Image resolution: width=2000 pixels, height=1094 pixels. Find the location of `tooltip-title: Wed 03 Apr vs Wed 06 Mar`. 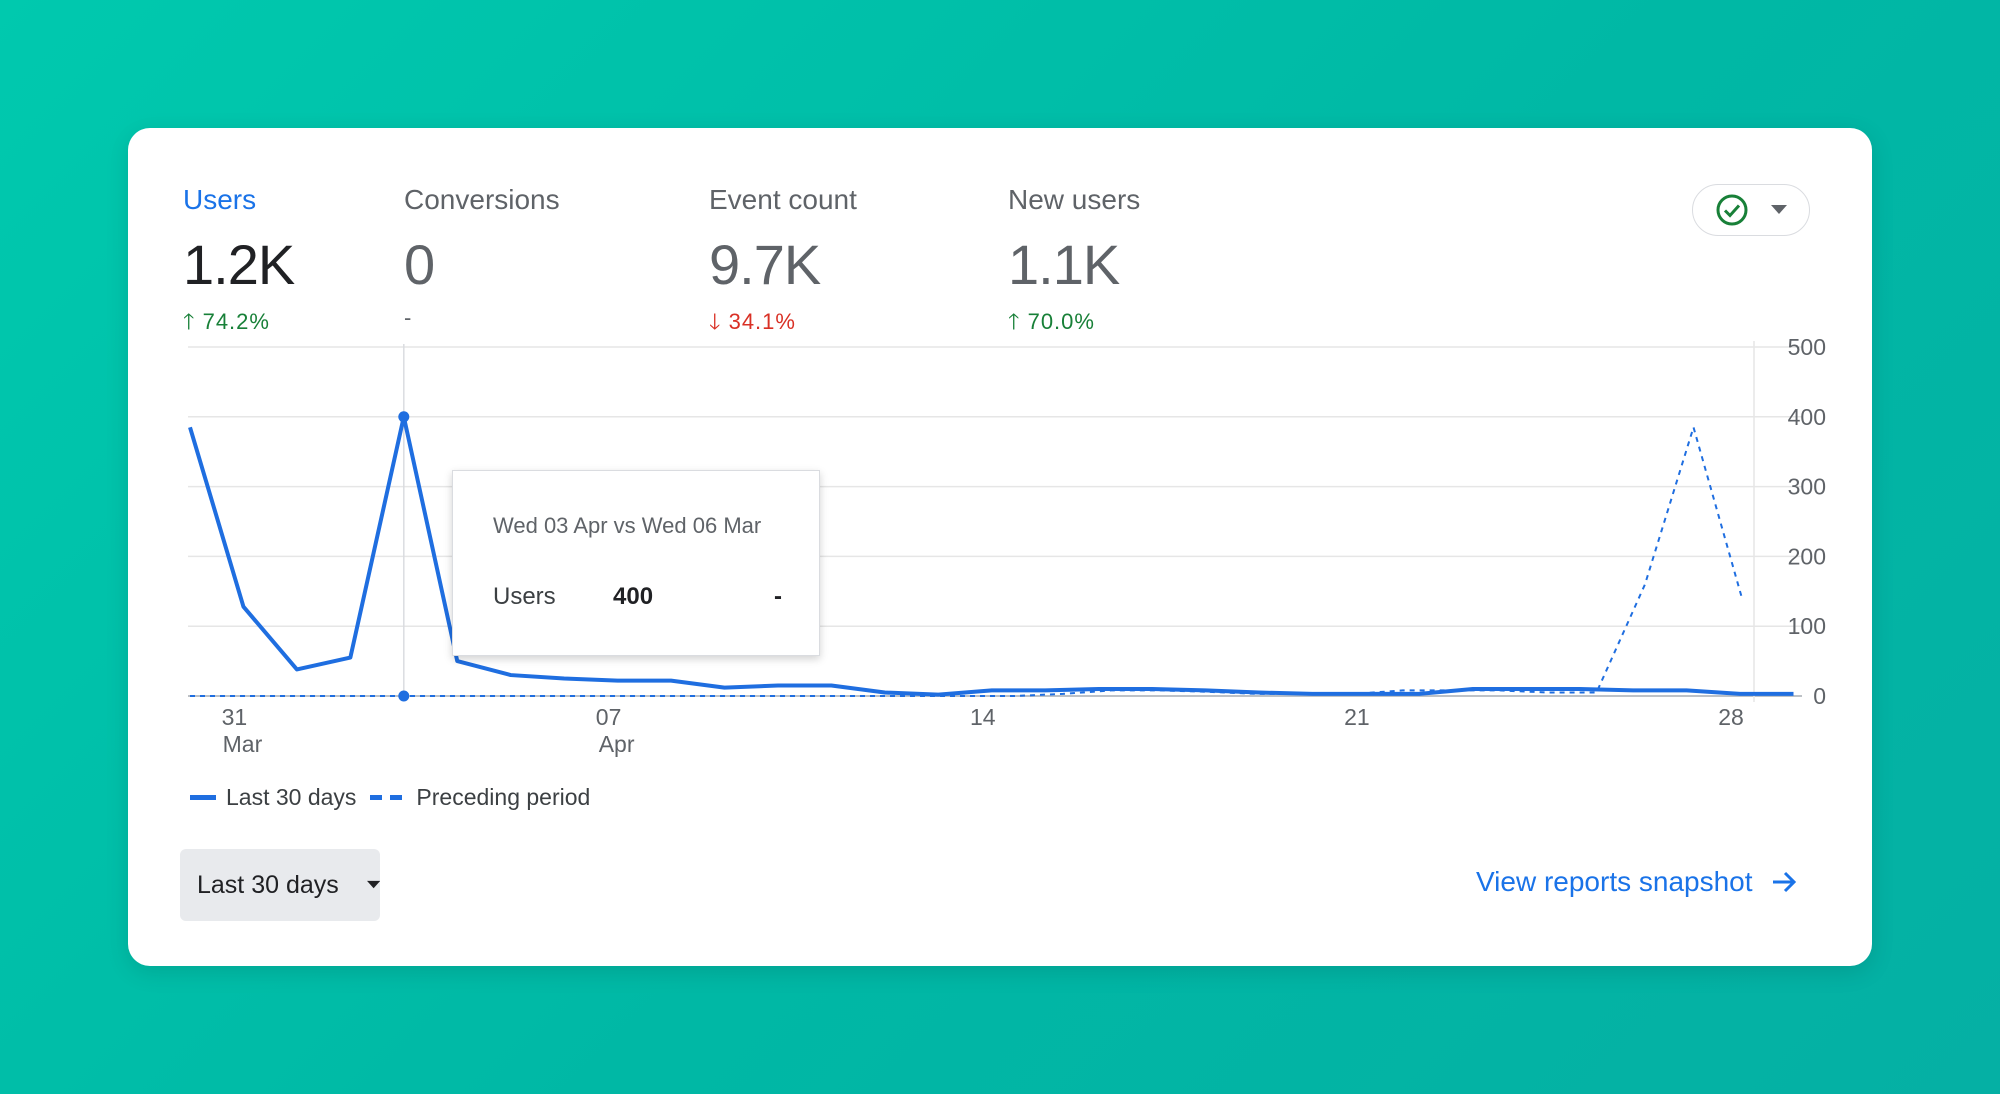

tooltip-title: Wed 03 Apr vs Wed 06 Mar is located at coordinates (627, 525).